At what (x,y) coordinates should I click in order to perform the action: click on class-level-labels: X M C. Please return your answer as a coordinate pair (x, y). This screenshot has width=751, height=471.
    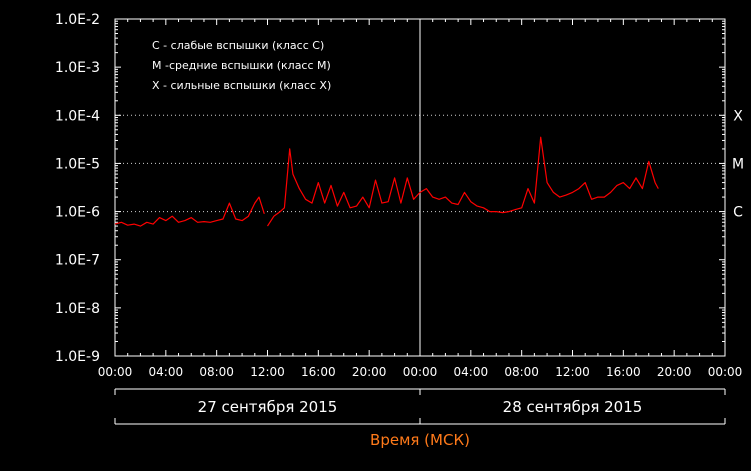
    Looking at the image, I should click on (738, 164).